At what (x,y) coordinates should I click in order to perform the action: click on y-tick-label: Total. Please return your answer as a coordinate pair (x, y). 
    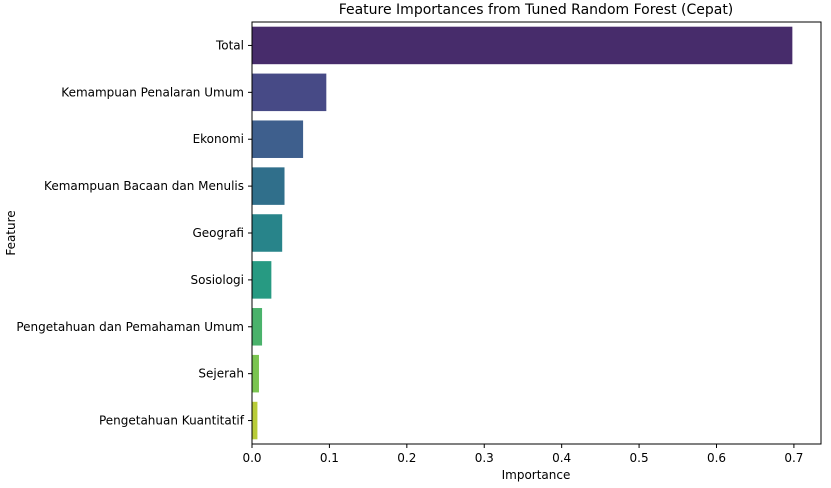
    Looking at the image, I should click on (229, 45).